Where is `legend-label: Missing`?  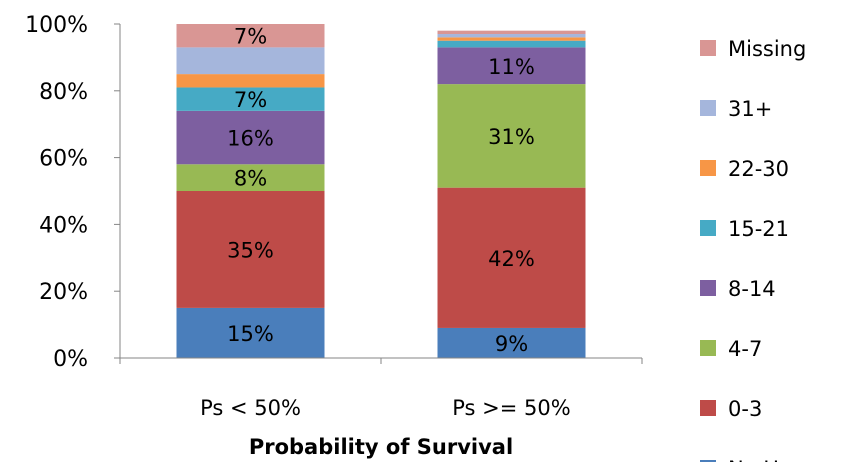 legend-label: Missing is located at coordinates (767, 49).